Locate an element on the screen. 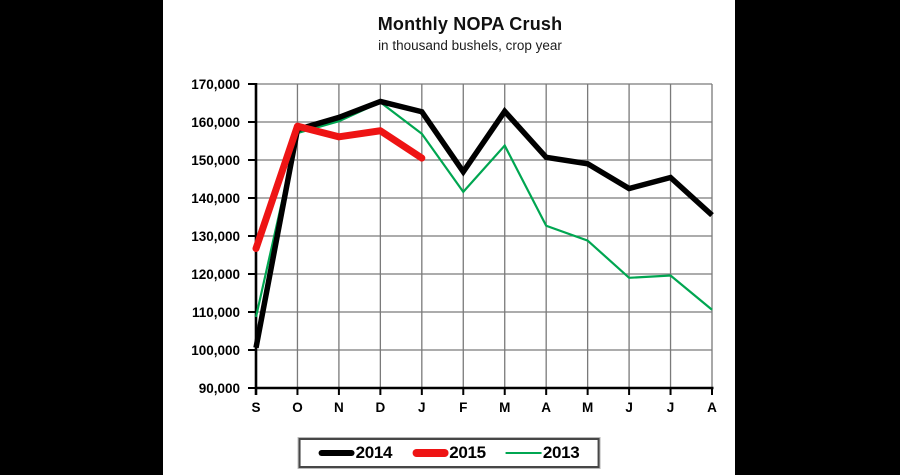 The width and height of the screenshot is (900, 475). y-tick-label: 100,000 is located at coordinates (215, 350).